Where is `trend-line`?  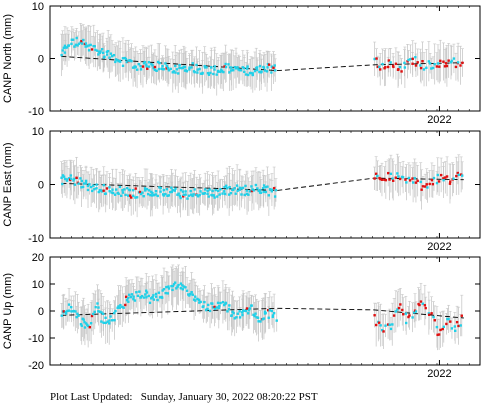
trend-line is located at coordinates (262, 184).